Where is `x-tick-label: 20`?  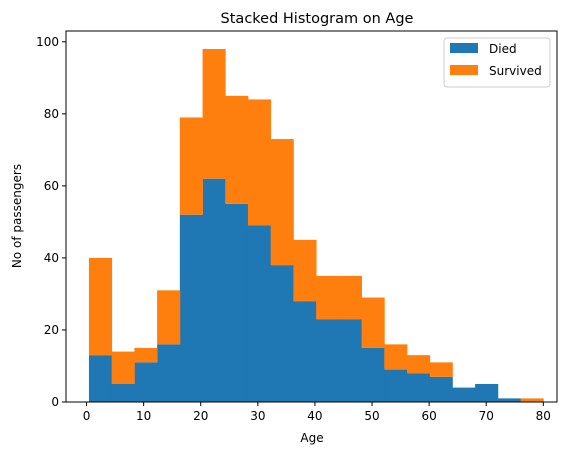
x-tick-label: 20 is located at coordinates (200, 416).